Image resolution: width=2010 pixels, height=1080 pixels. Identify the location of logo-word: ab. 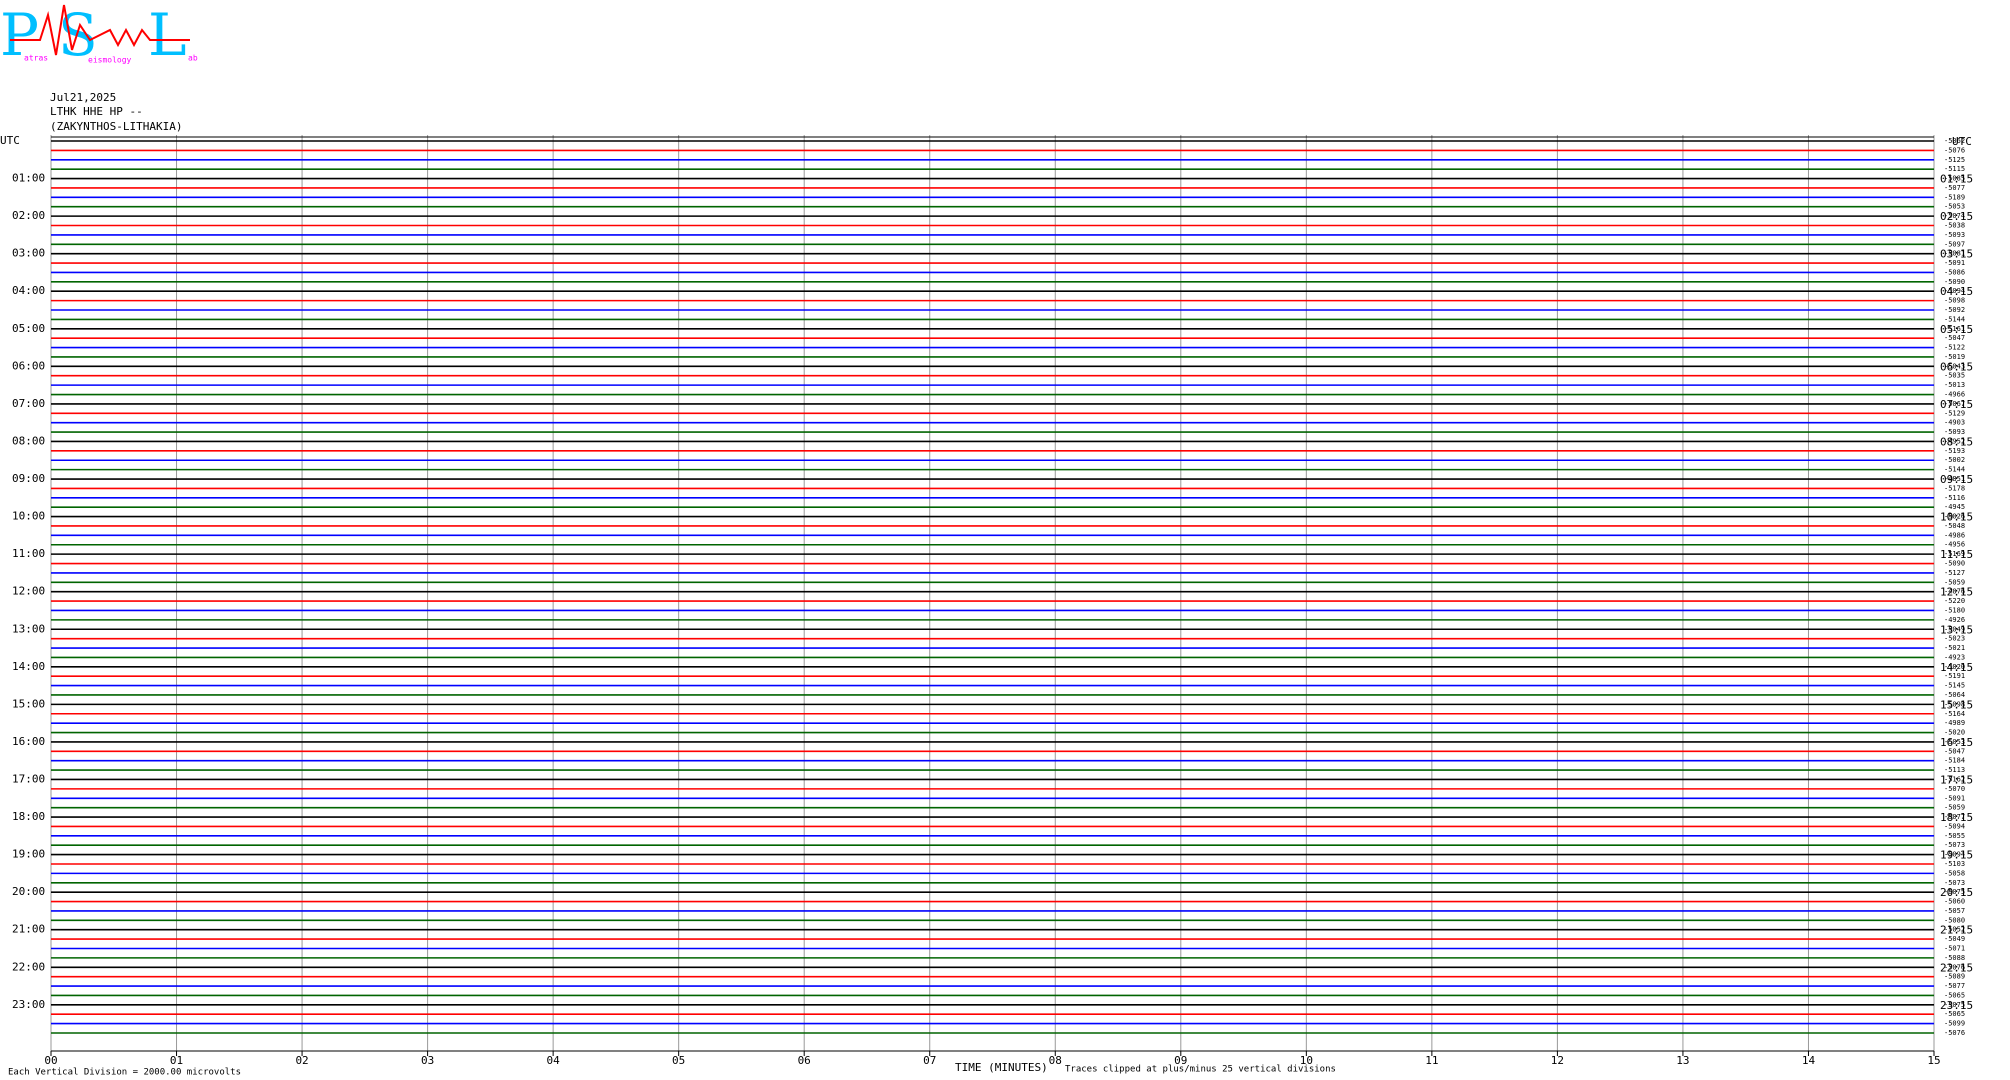
(193, 58).